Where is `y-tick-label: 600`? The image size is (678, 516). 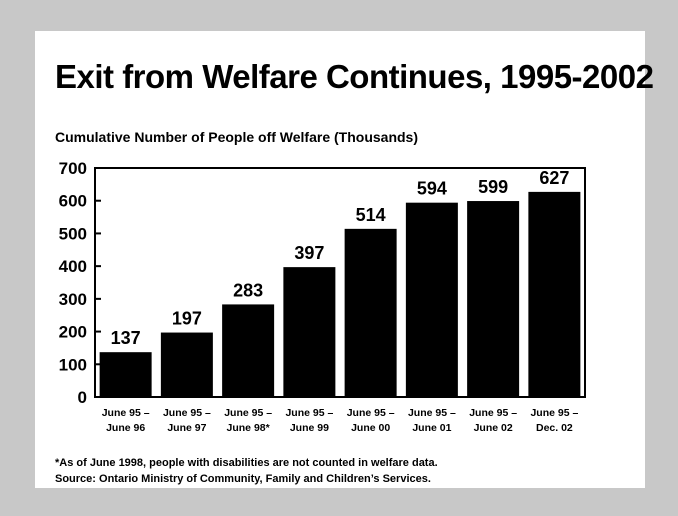
y-tick-label: 600 is located at coordinates (73, 201).